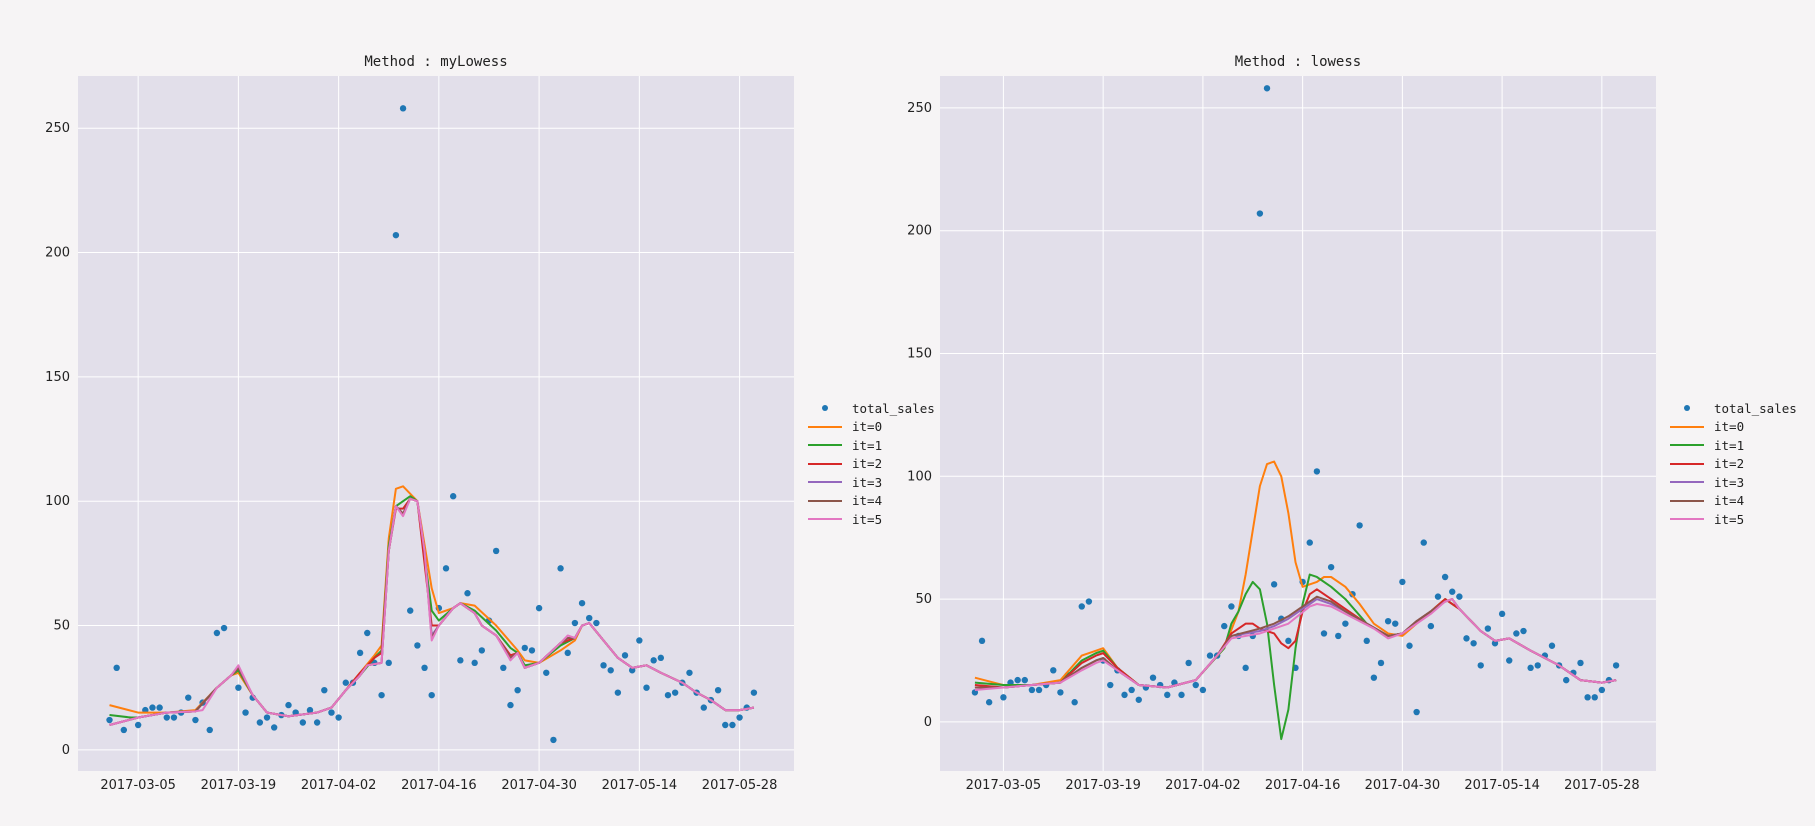 The height and width of the screenshot is (826, 1815). What do you see at coordinates (893, 408) in the screenshot?
I see `legend-label: total_sales` at bounding box center [893, 408].